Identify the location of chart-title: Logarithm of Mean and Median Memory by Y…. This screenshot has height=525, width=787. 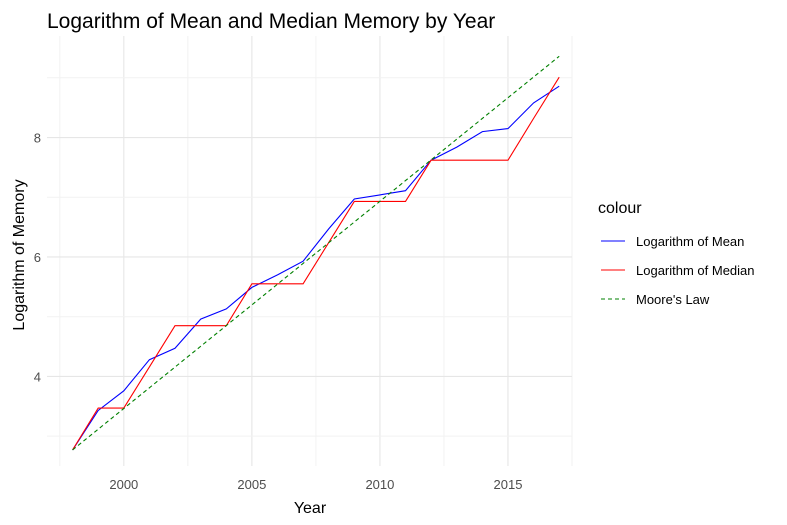
(271, 21).